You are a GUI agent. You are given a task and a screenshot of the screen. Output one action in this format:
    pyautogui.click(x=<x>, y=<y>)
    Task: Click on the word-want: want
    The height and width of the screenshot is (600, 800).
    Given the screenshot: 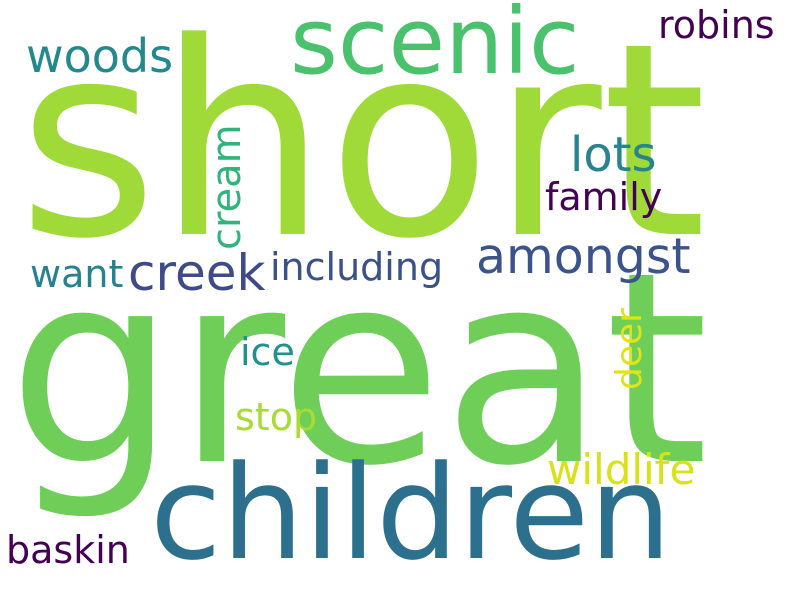 What is the action you would take?
    pyautogui.click(x=77, y=274)
    